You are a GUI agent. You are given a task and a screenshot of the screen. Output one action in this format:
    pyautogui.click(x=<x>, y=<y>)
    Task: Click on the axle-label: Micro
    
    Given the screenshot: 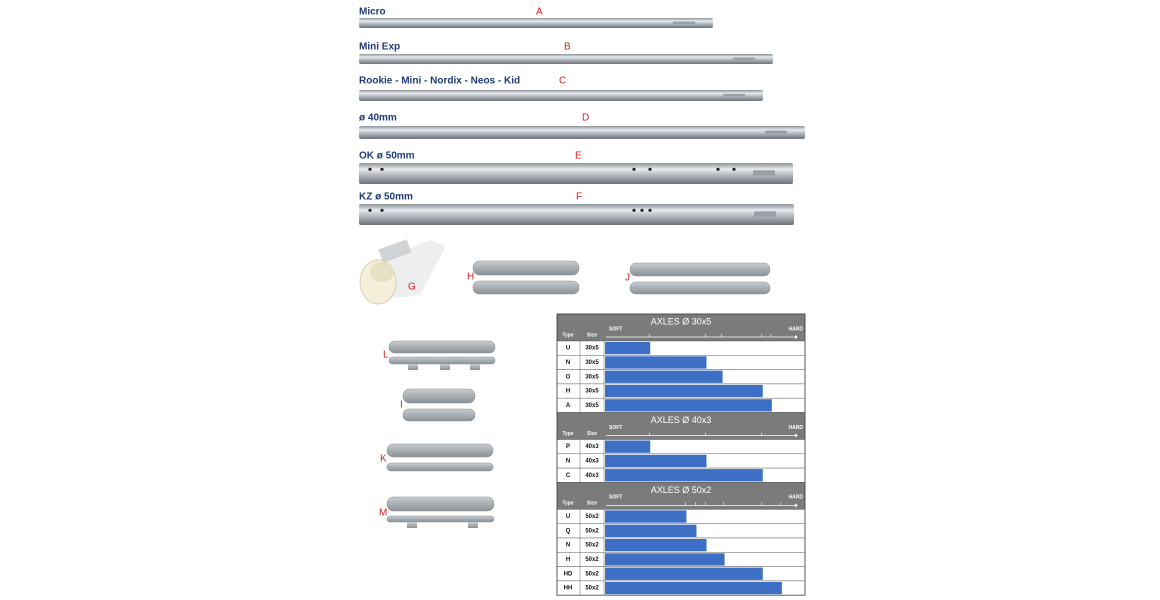 What is the action you would take?
    pyautogui.click(x=372, y=12)
    